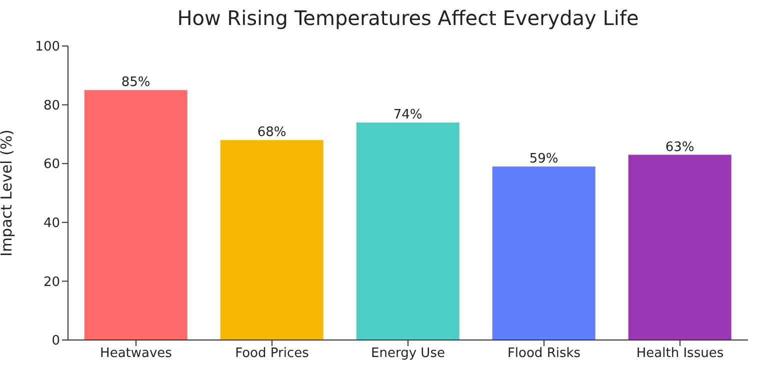 This screenshot has width=758, height=374. Describe the element at coordinates (680, 354) in the screenshot. I see `x-tick-label: Health Issues` at that location.